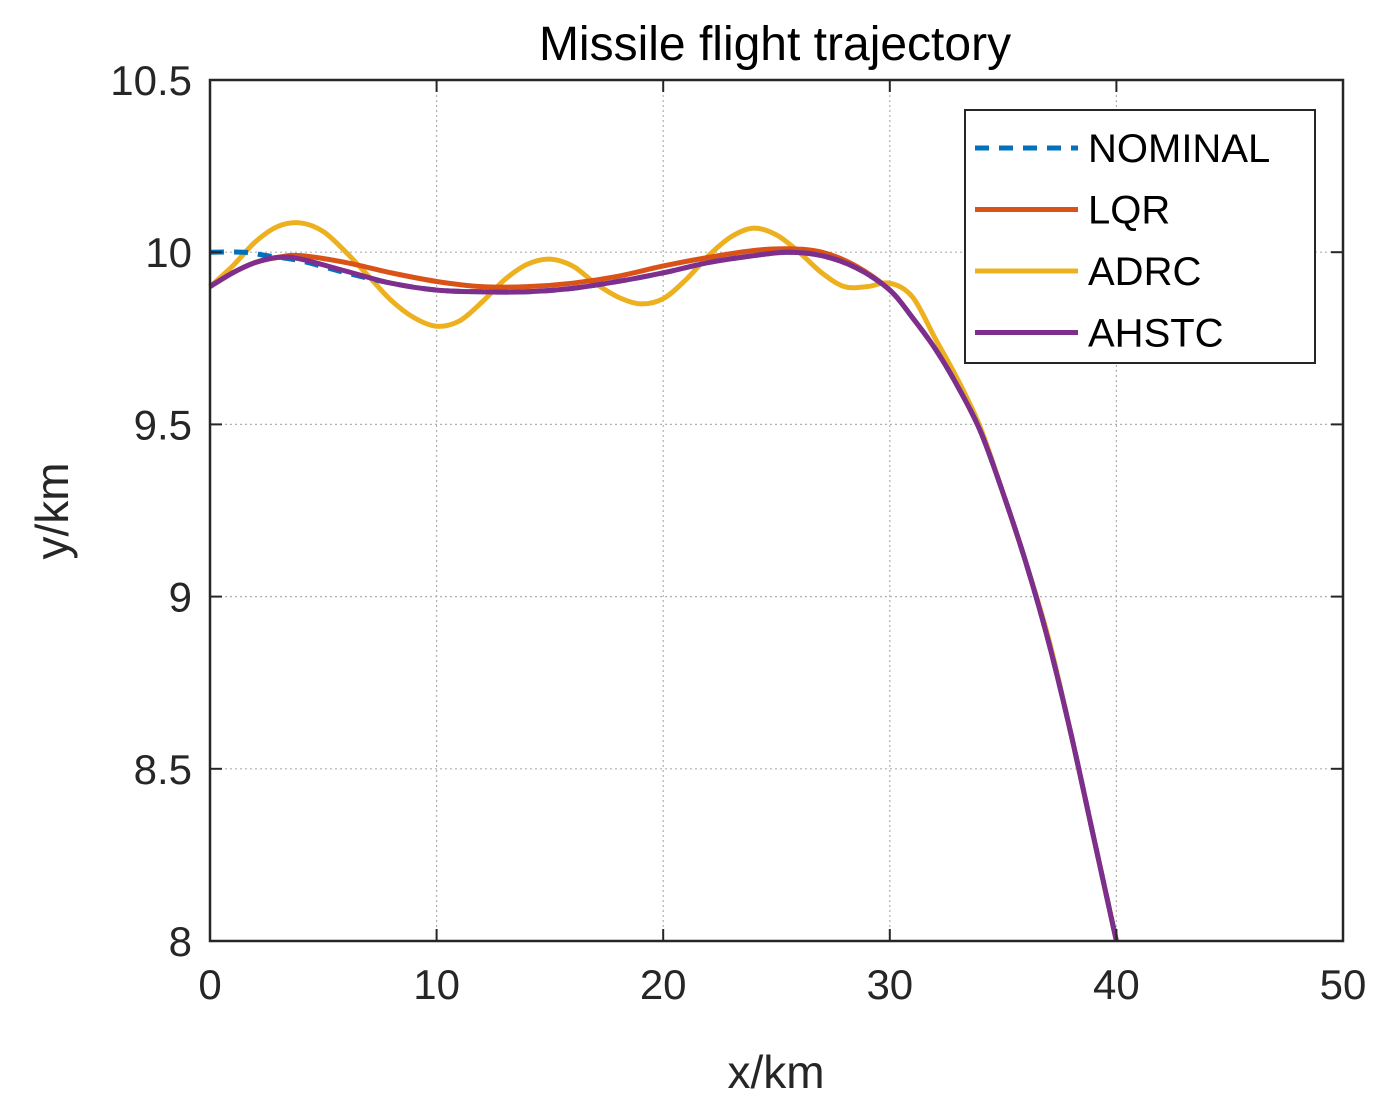 The width and height of the screenshot is (1393, 1106). Describe the element at coordinates (1156, 334) in the screenshot. I see `legend-label-ahstc: AHSTC` at that location.